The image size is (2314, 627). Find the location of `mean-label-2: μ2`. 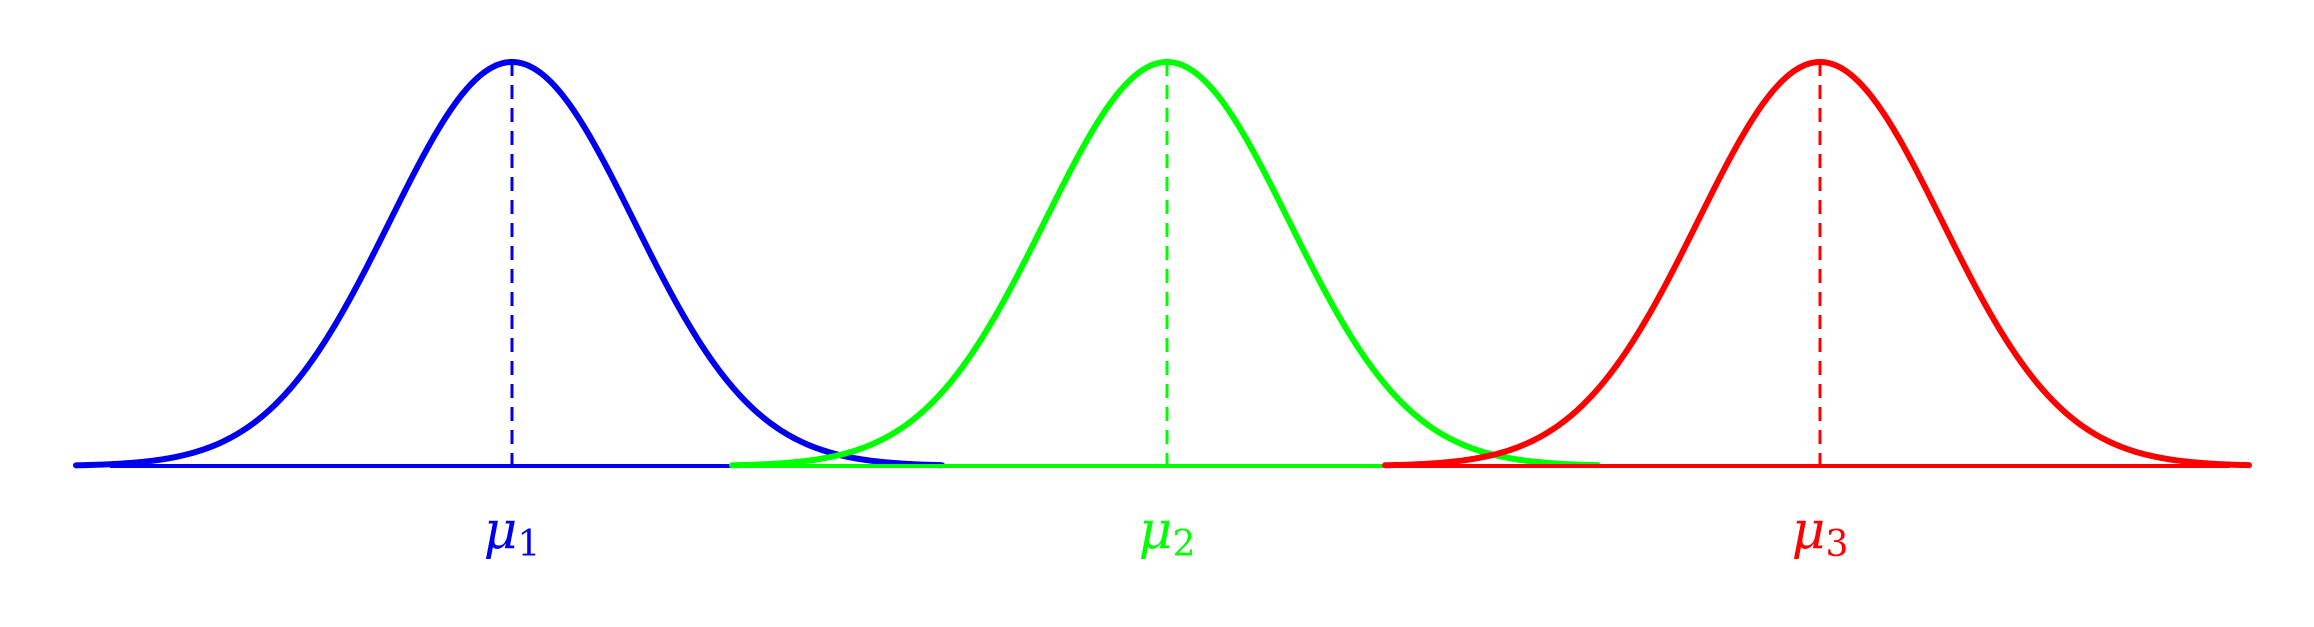

mean-label-2: μ2 is located at coordinates (1167, 533).